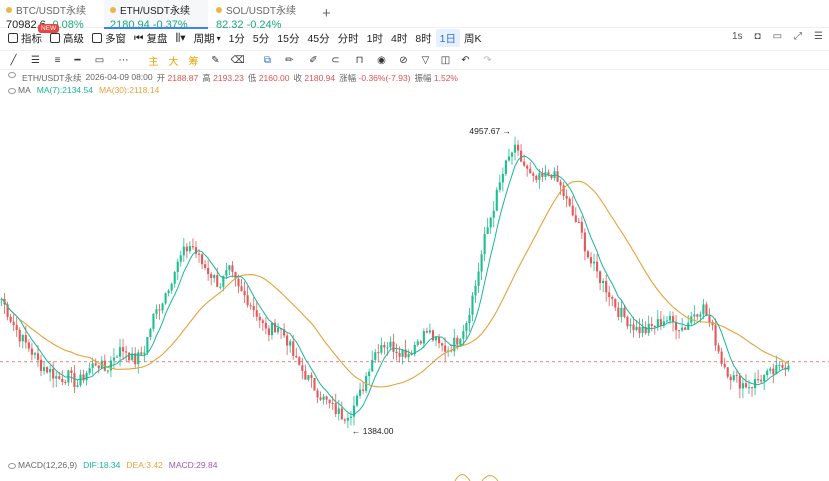  I want to click on lock-icon: ⊓, so click(359, 60).